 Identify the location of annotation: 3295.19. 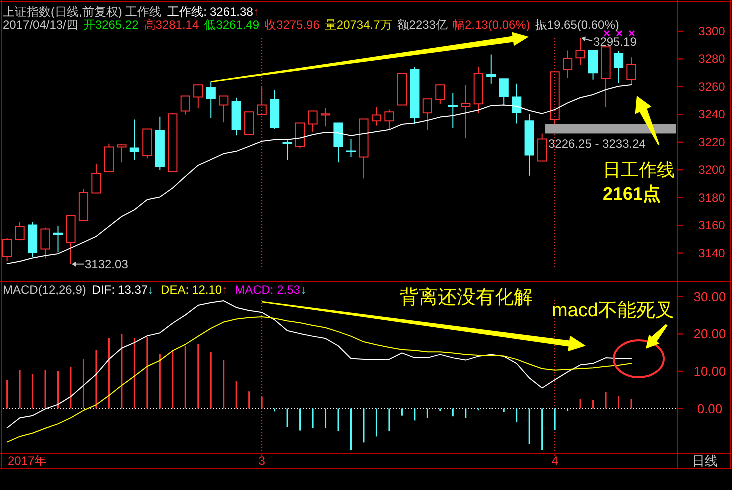
(616, 42).